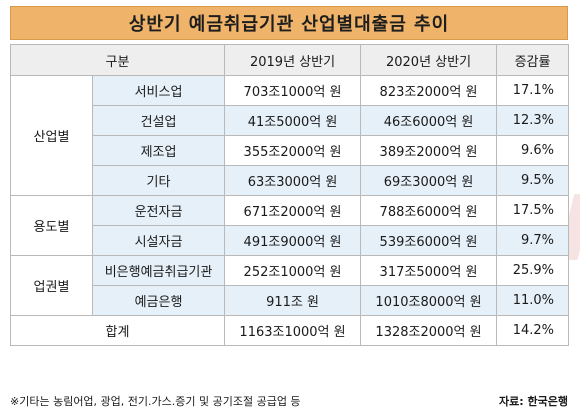 This screenshot has height=414, width=580. I want to click on group-purpose: 용도별, so click(51, 225).